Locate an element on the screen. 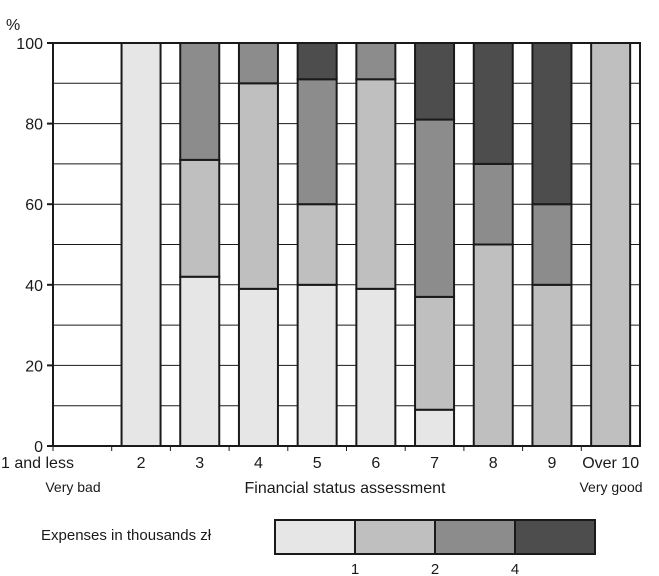 The width and height of the screenshot is (659, 576). x-tick-label: 3 is located at coordinates (199, 463).